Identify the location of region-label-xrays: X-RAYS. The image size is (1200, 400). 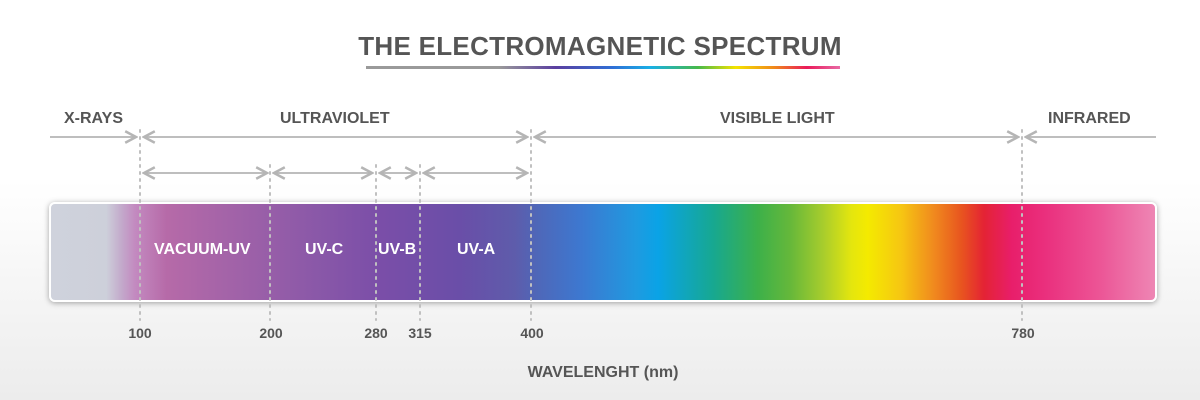
(93, 118).